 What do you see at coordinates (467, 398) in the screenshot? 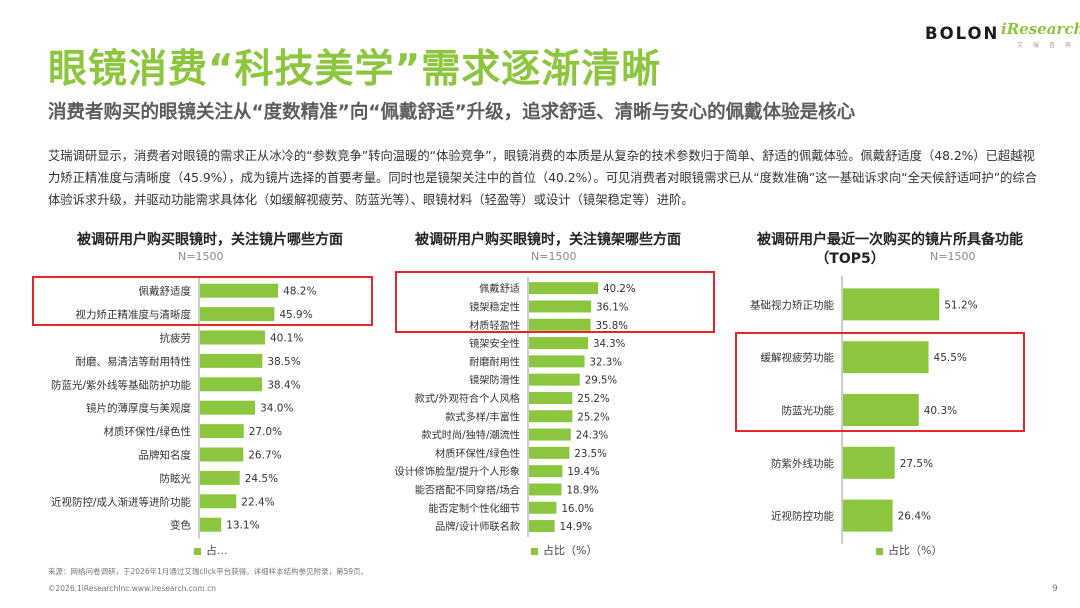
I see `chart2-category-label: 款式/外观符合个人风格` at bounding box center [467, 398].